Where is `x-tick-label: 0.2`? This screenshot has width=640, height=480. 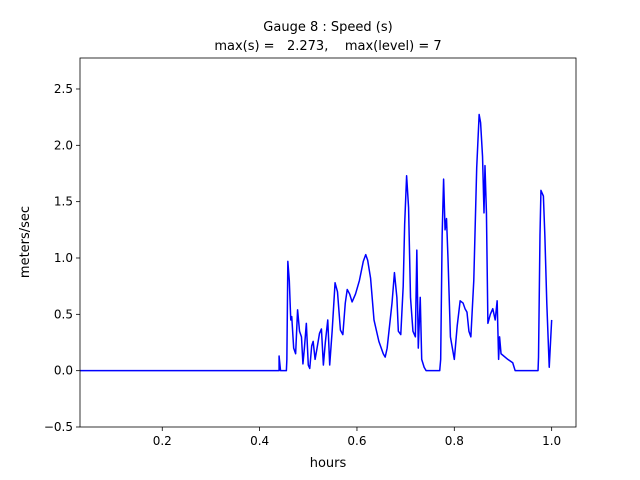
x-tick-label: 0.2 is located at coordinates (162, 441).